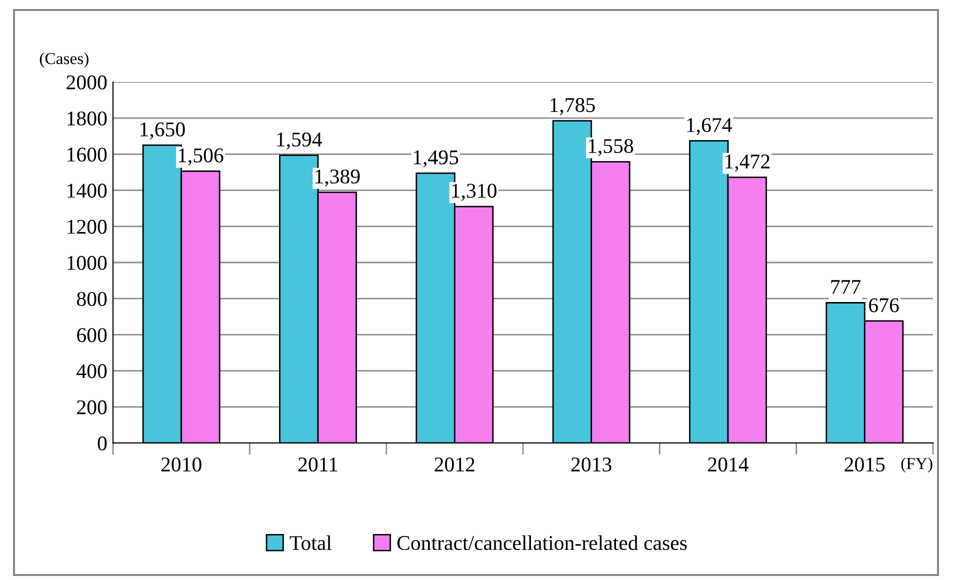 The image size is (954, 580). Describe the element at coordinates (846, 287) in the screenshot. I see `data-label: 777` at that location.